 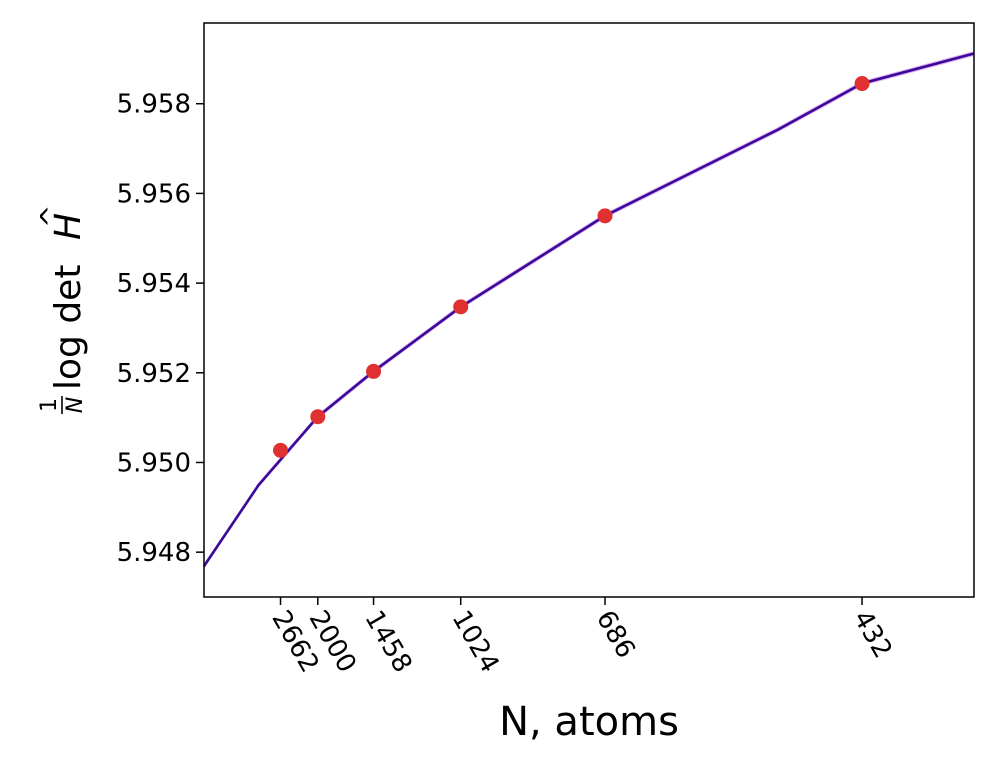 What do you see at coordinates (154, 553) in the screenshot?
I see `y-tick-label: 5.948` at bounding box center [154, 553].